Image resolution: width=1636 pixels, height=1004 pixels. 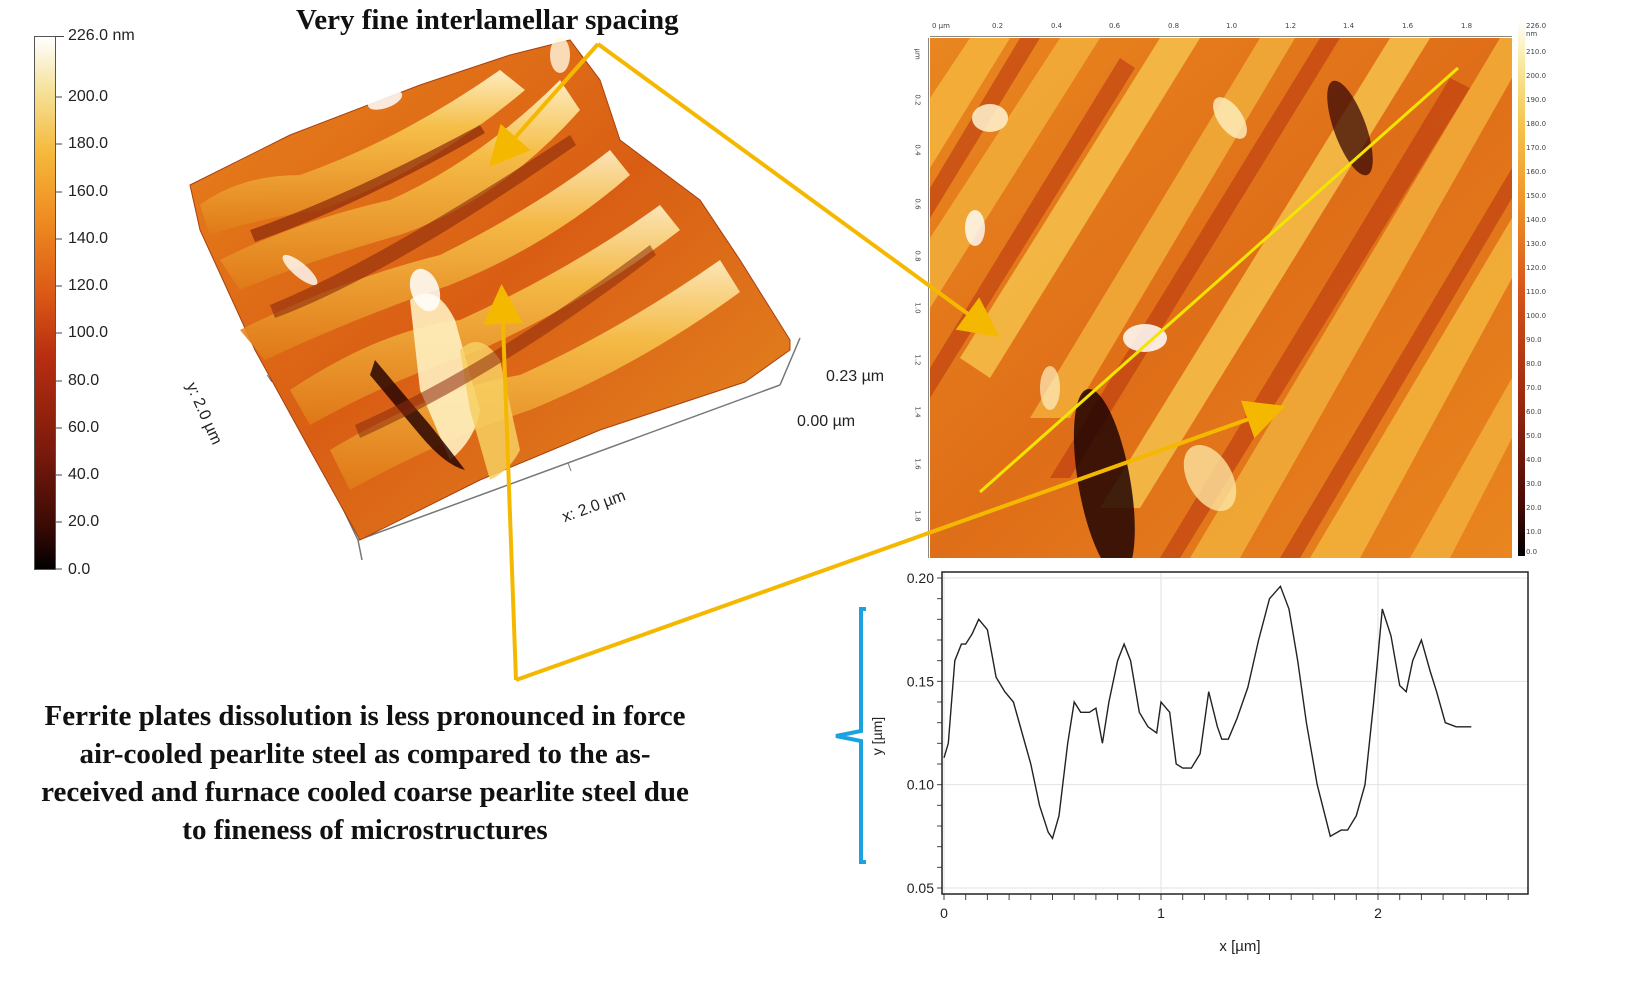 I want to click on chart-ylabel: y [µm], so click(x=877, y=736).